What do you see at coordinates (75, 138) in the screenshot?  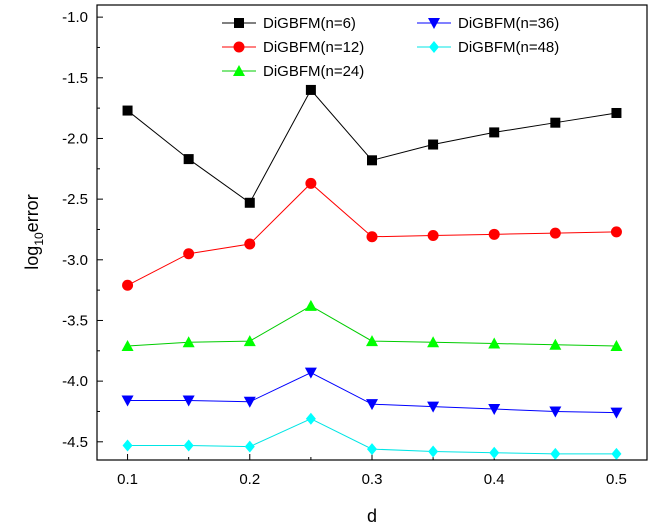 I see `y-tick-label: -2.0` at bounding box center [75, 138].